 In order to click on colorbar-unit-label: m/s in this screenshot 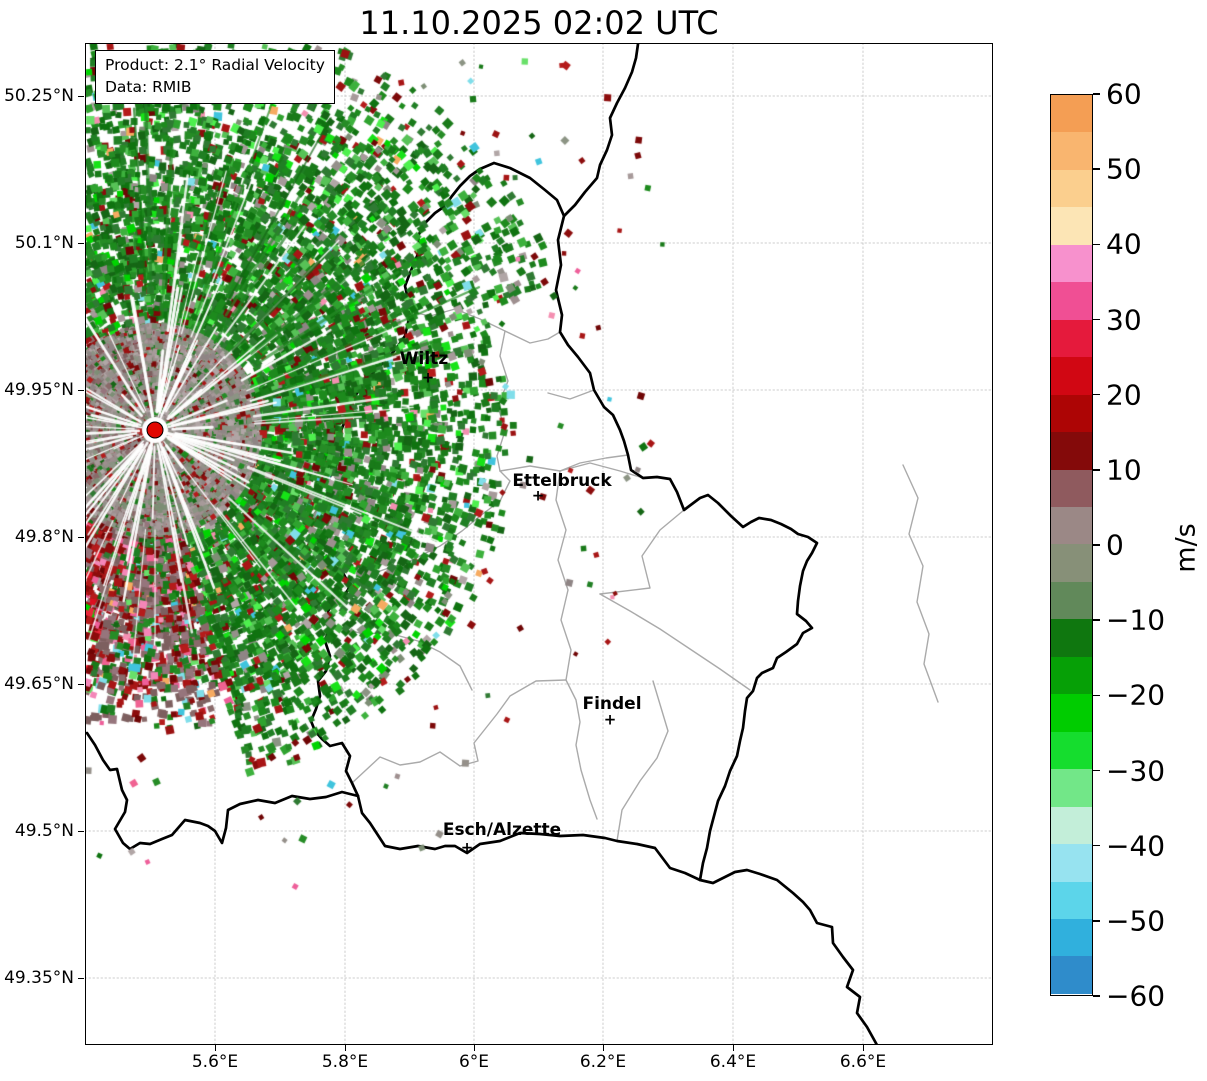, I will do `click(1186, 548)`.